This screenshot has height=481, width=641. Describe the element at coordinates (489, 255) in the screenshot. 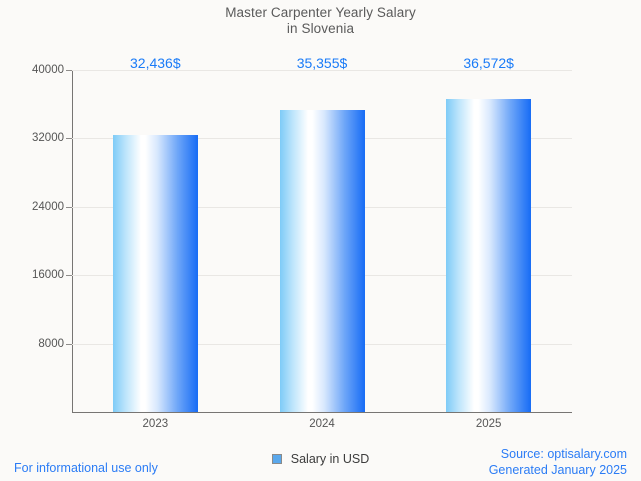

I see `bar-2025` at that location.